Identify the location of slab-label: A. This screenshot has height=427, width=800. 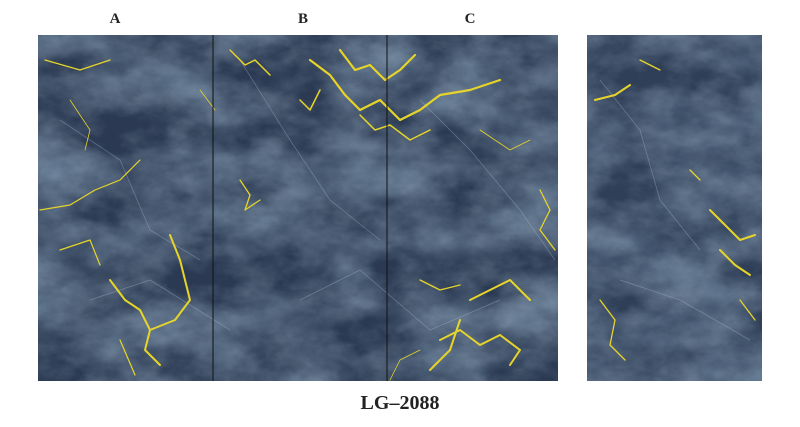
(115, 19).